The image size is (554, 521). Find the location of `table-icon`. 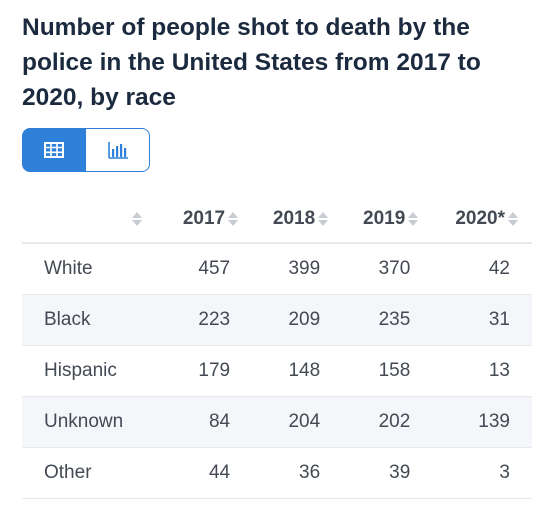

table-icon is located at coordinates (54, 150).